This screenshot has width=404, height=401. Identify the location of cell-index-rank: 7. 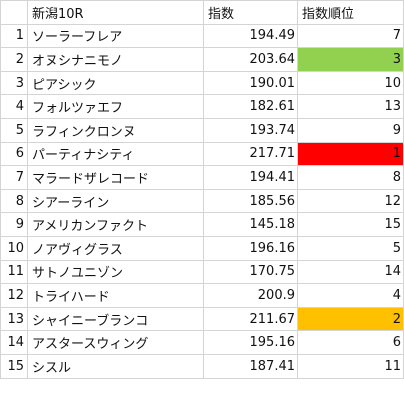
(350, 36).